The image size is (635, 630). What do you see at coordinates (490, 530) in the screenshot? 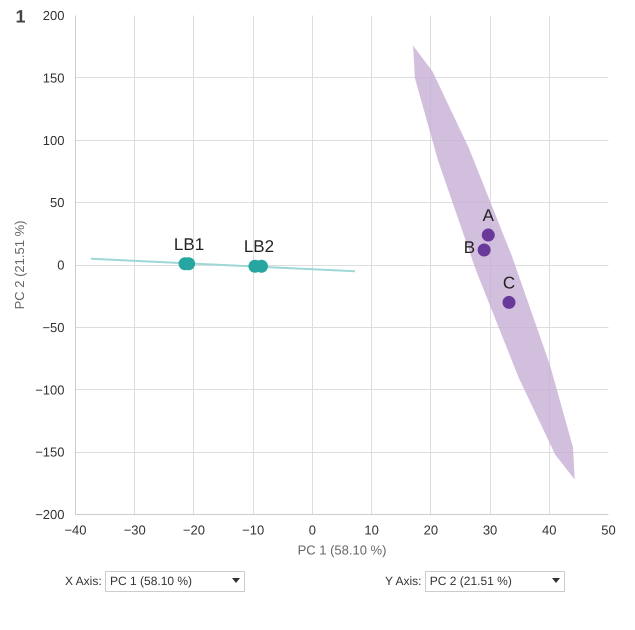
I see `x-tick-label: 30` at bounding box center [490, 530].